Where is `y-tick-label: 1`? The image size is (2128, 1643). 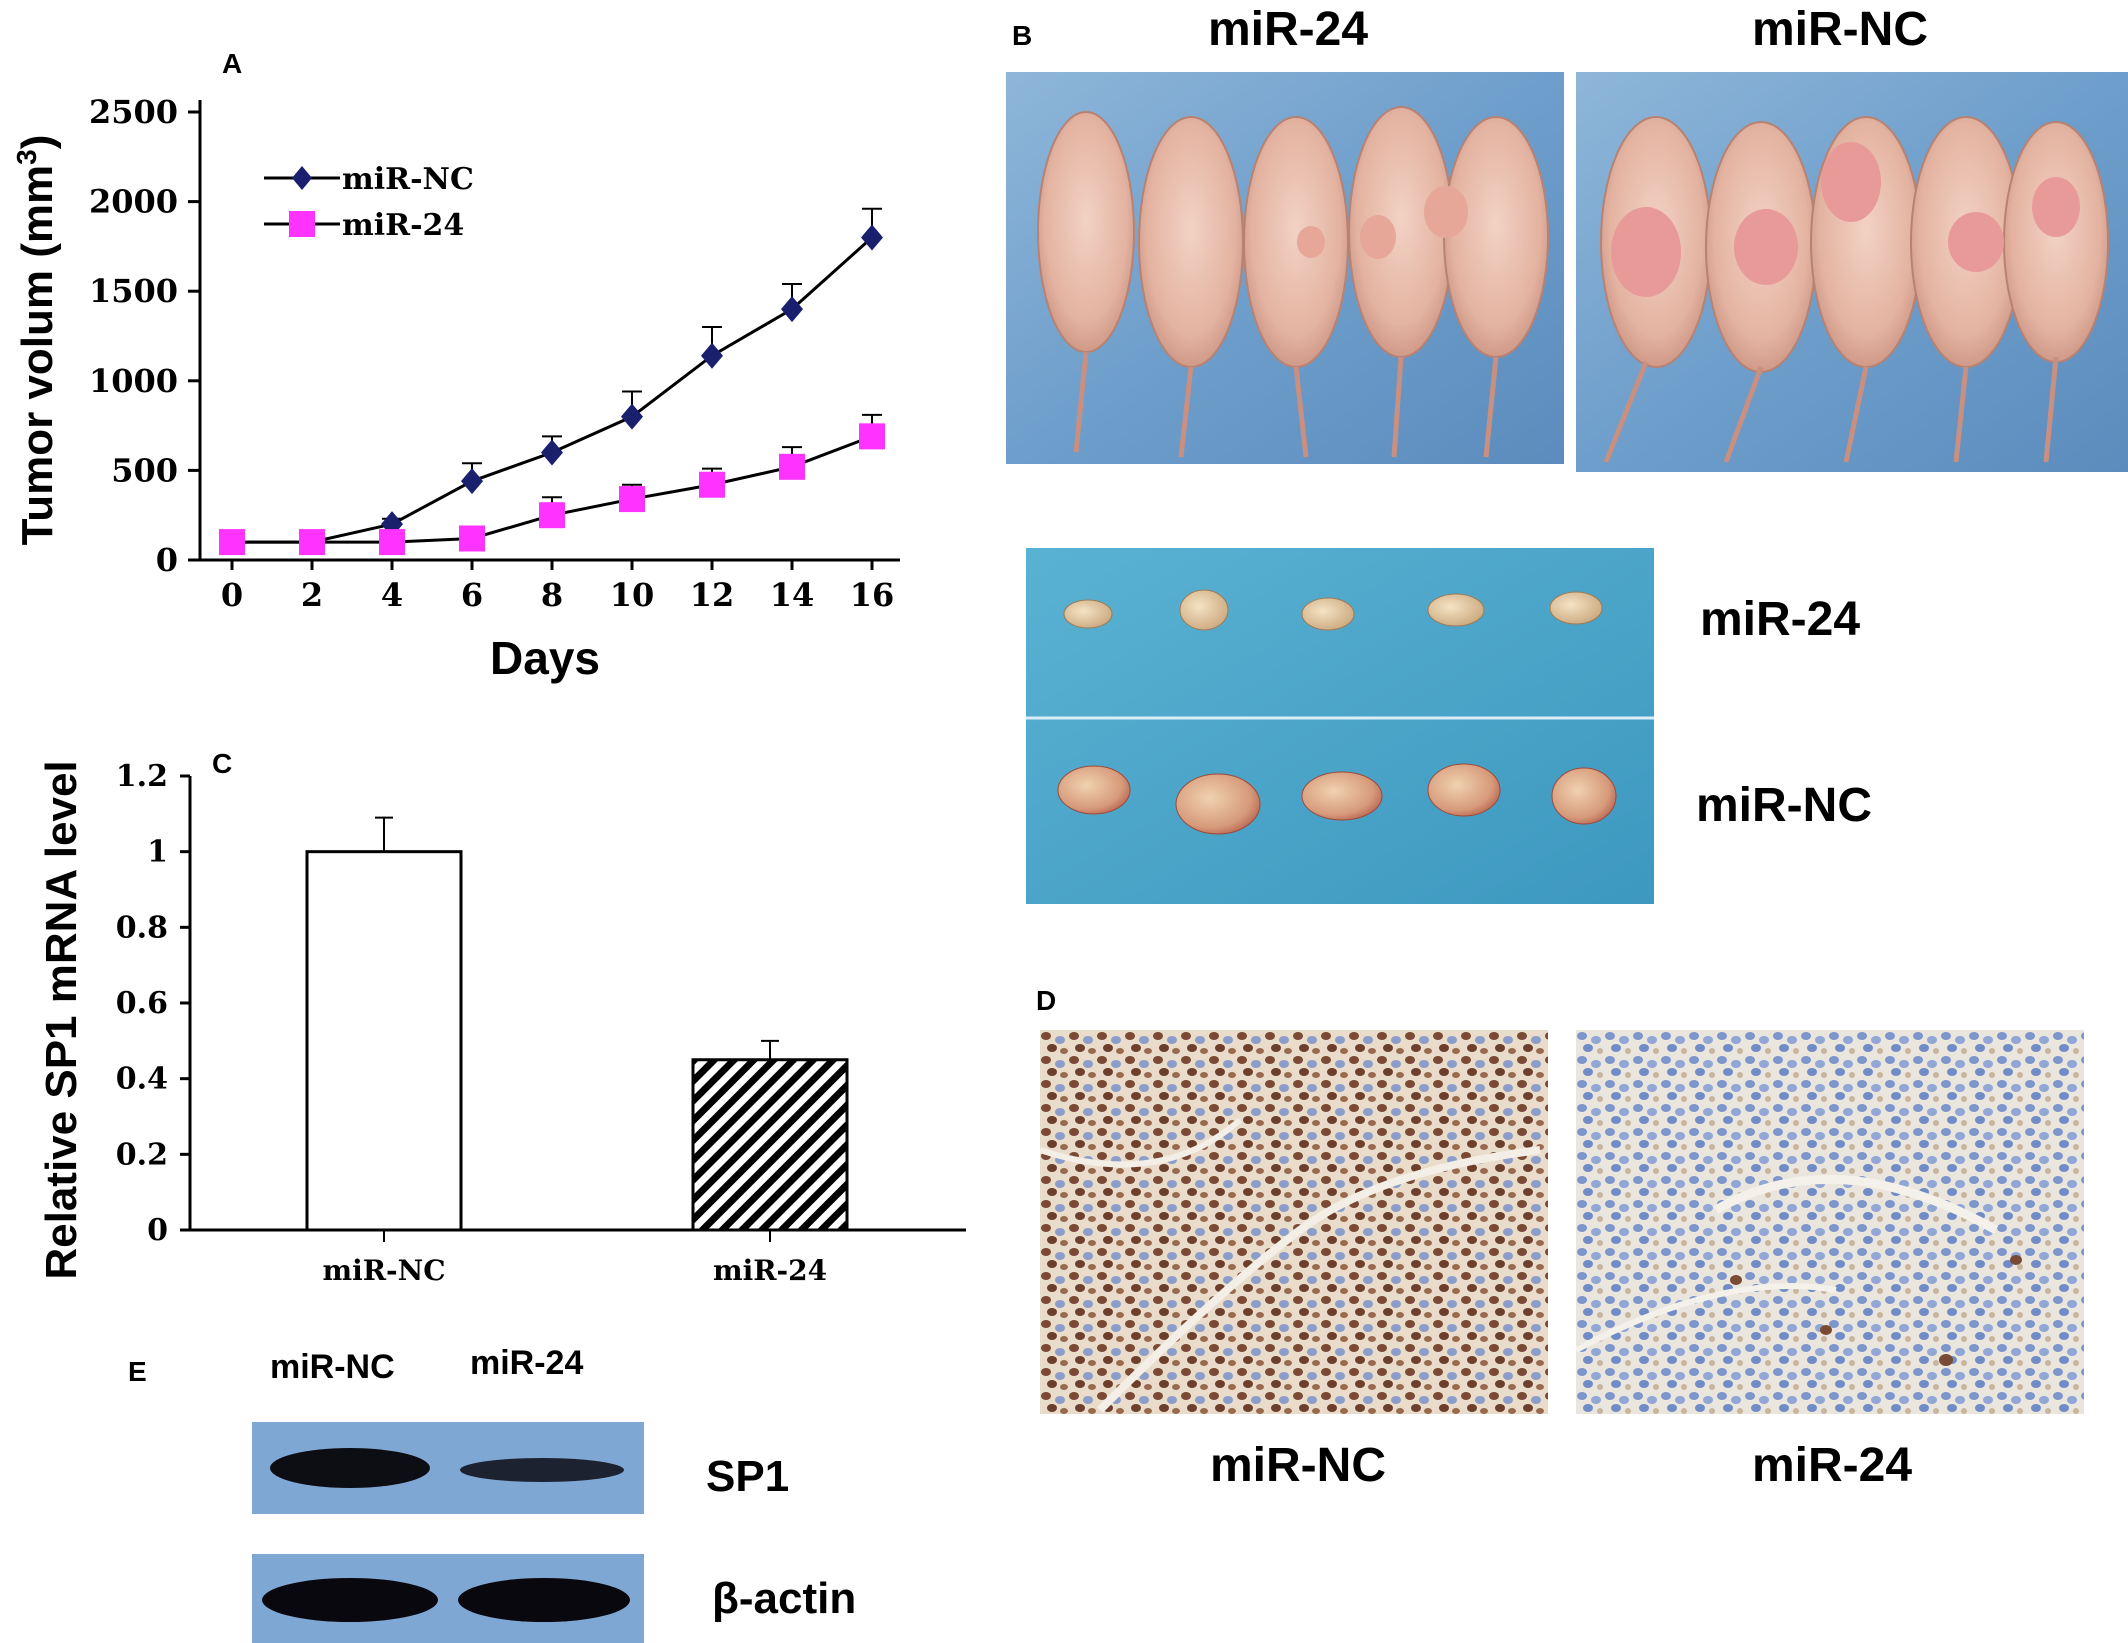
y-tick-label: 1 is located at coordinates (157, 852).